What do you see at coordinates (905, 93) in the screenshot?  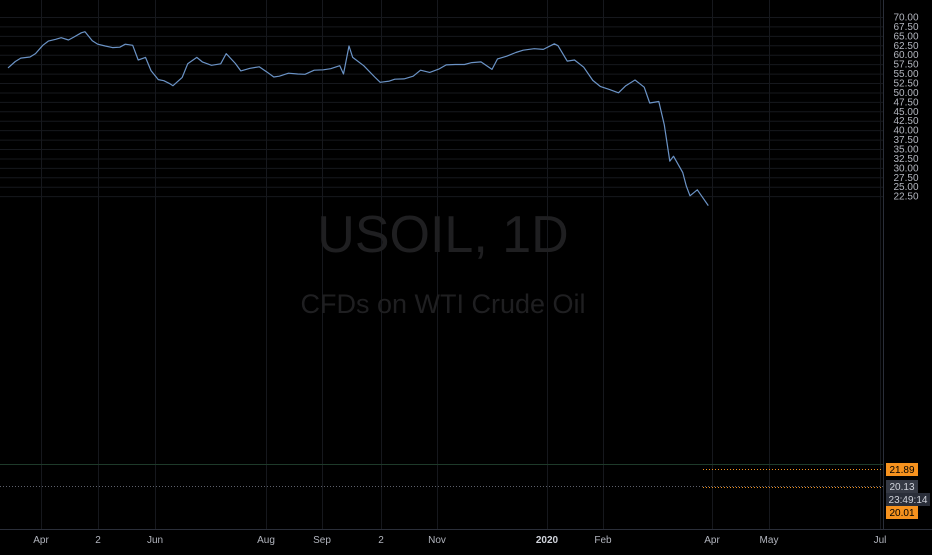 I see `y-tick-label: 50.00` at bounding box center [905, 93].